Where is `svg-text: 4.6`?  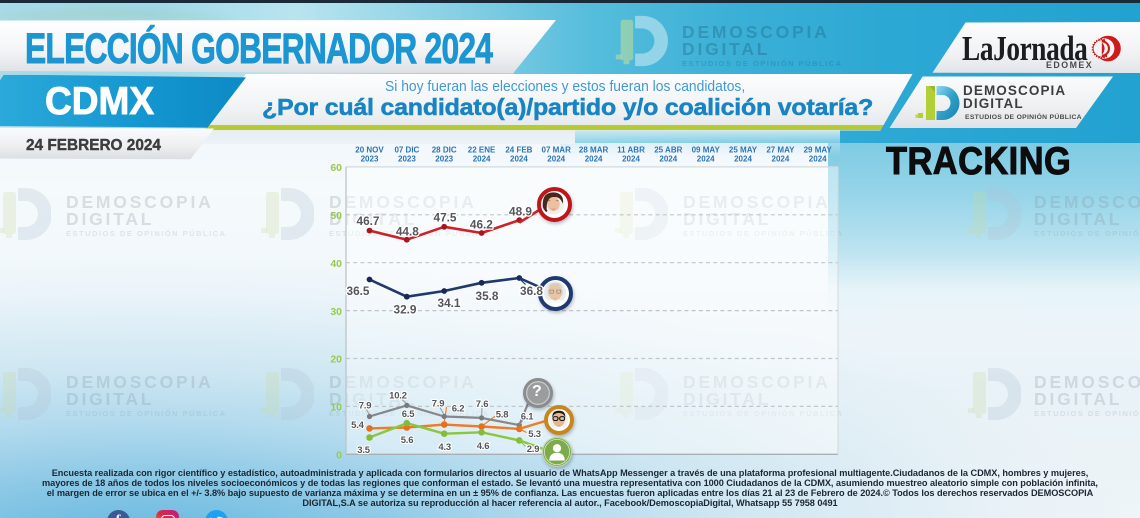
svg-text: 4.6 is located at coordinates (483, 446).